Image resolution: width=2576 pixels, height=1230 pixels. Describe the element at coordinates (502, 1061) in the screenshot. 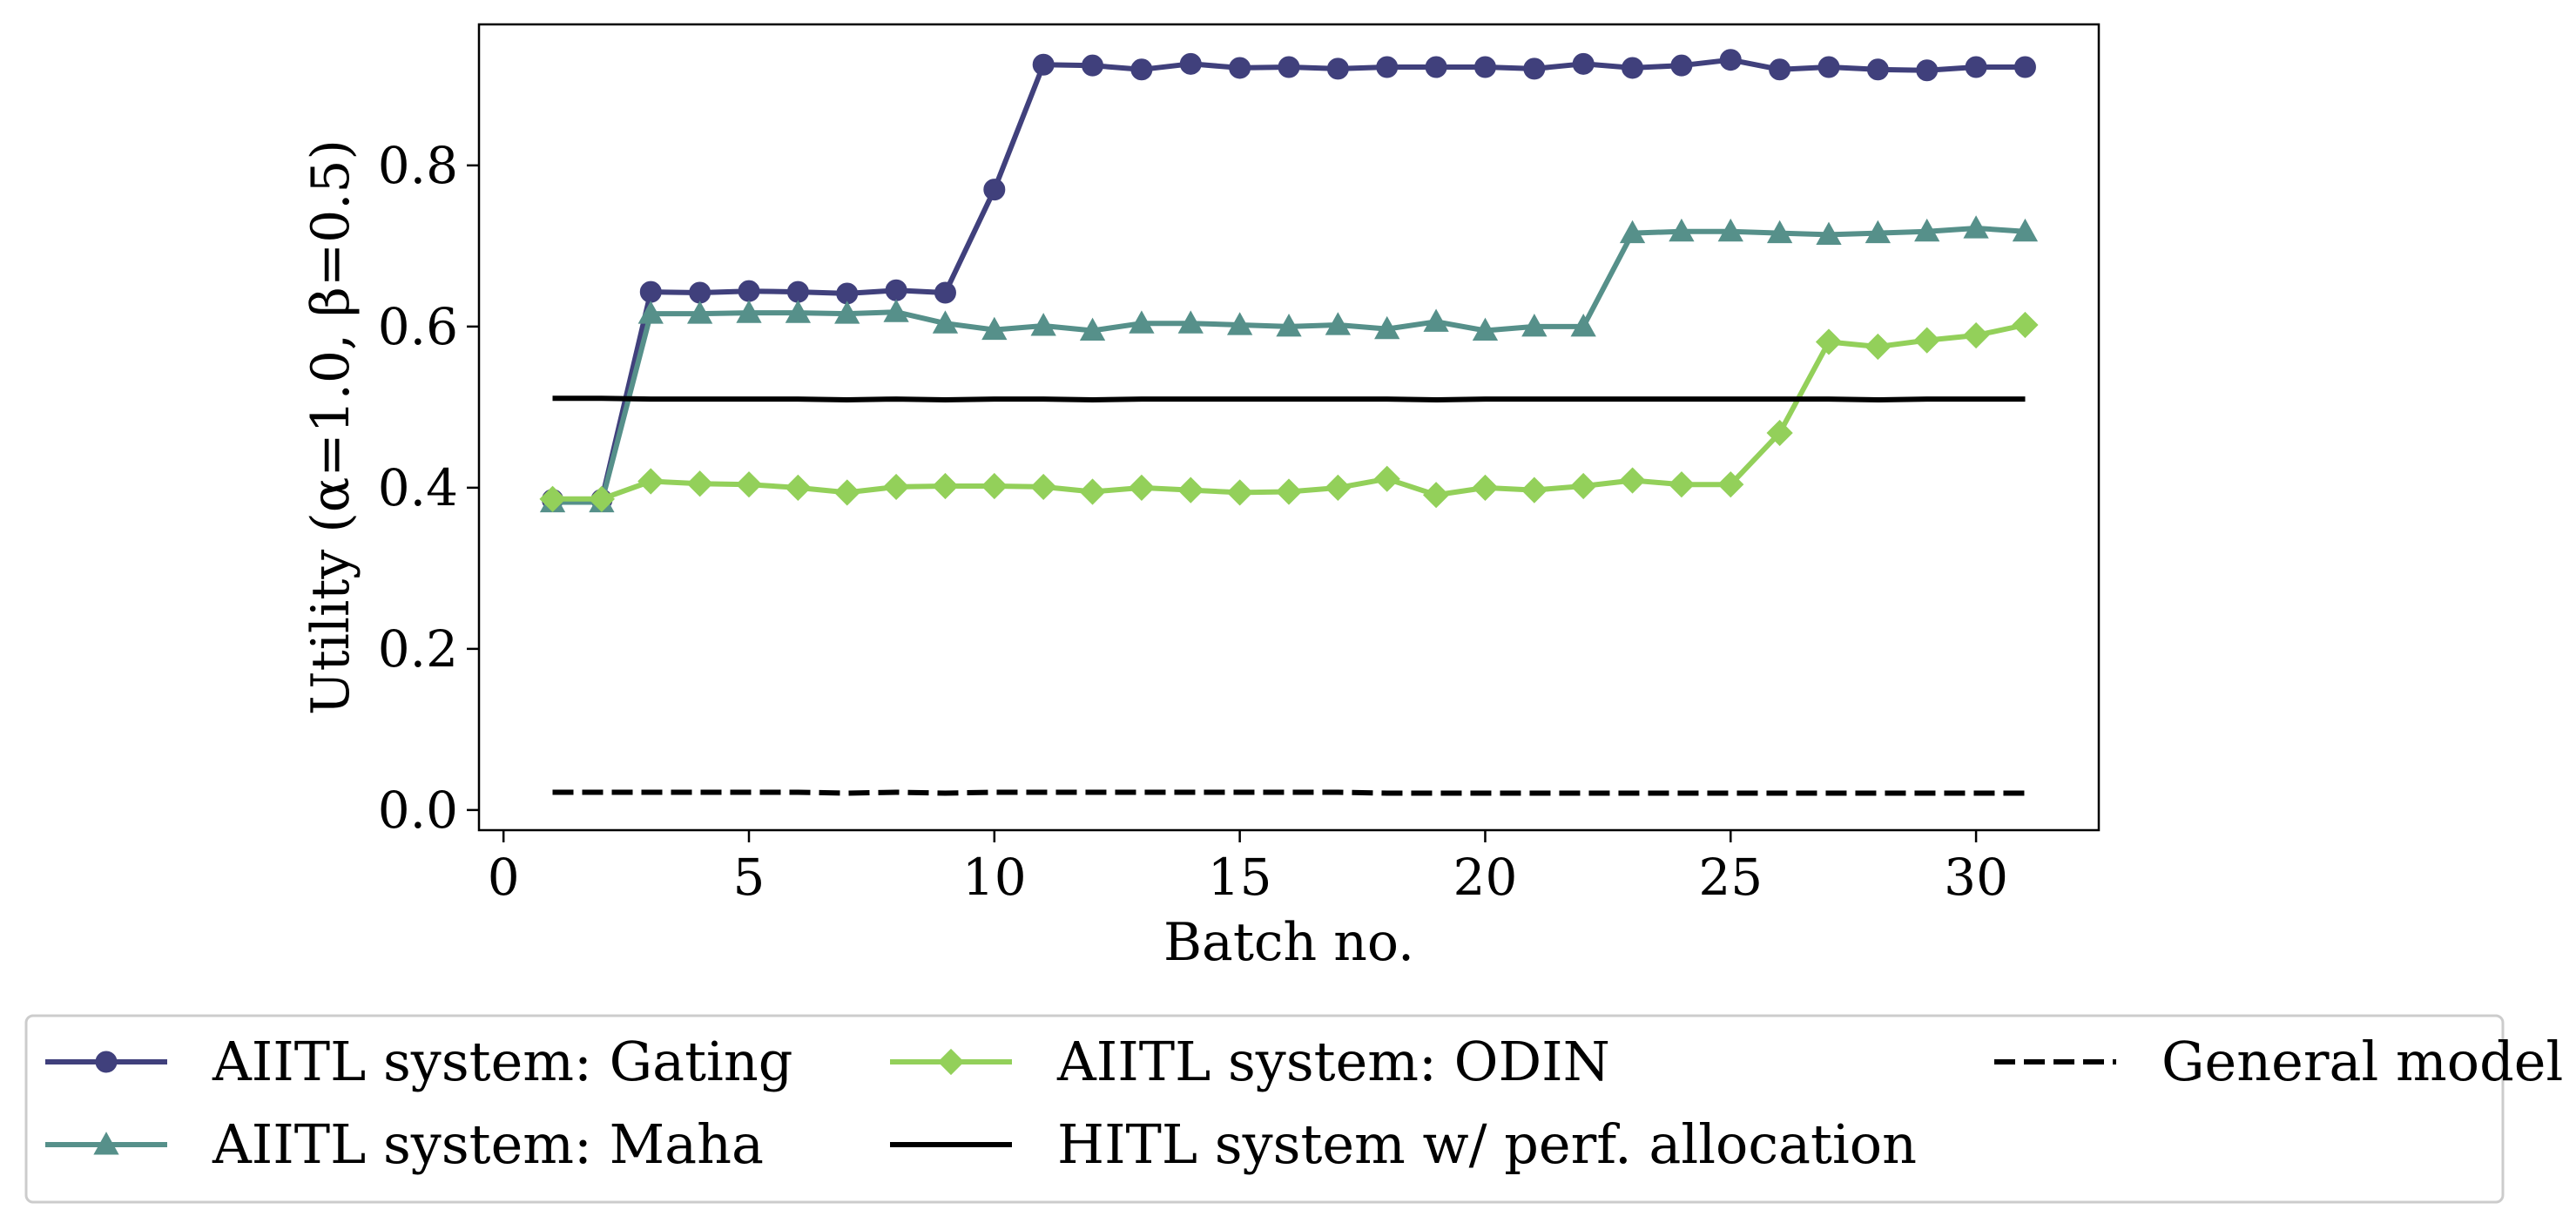

I see `legend-label: AIITL system: Gating` at that location.